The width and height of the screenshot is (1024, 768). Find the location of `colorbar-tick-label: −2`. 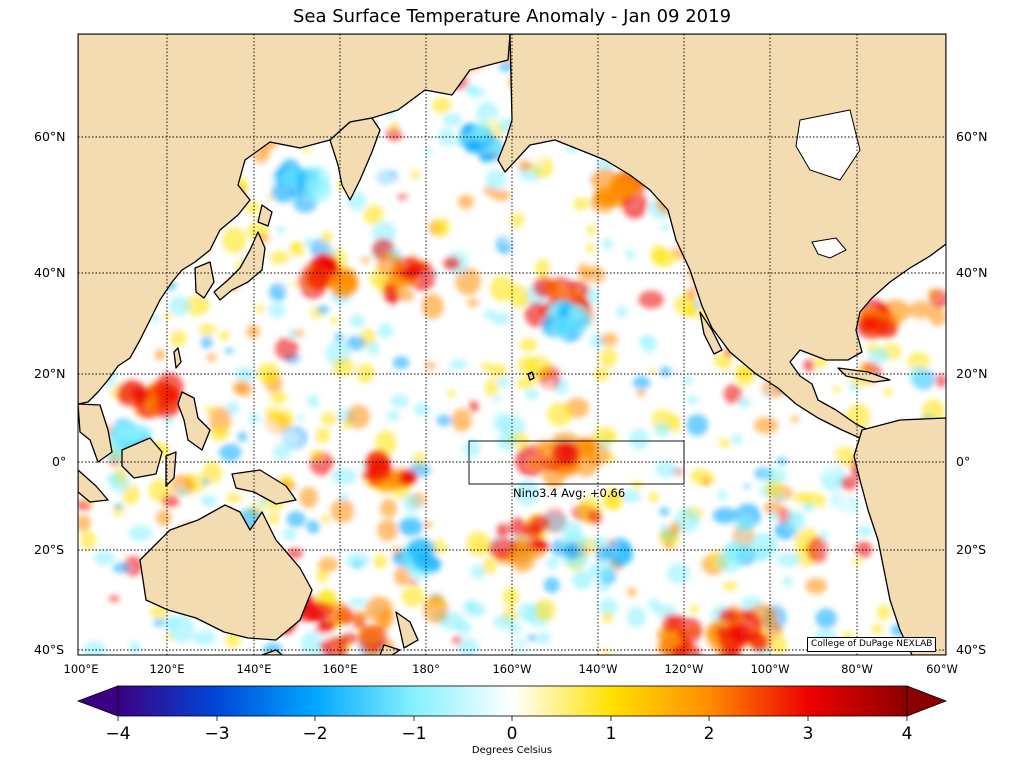

colorbar-tick-label: −2 is located at coordinates (315, 734).